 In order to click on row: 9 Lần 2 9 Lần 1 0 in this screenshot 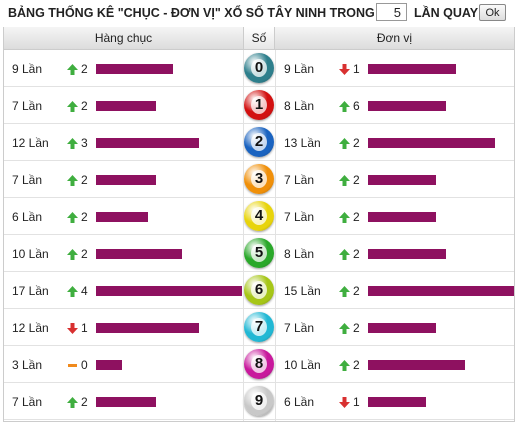, I will do `click(259, 68)`.